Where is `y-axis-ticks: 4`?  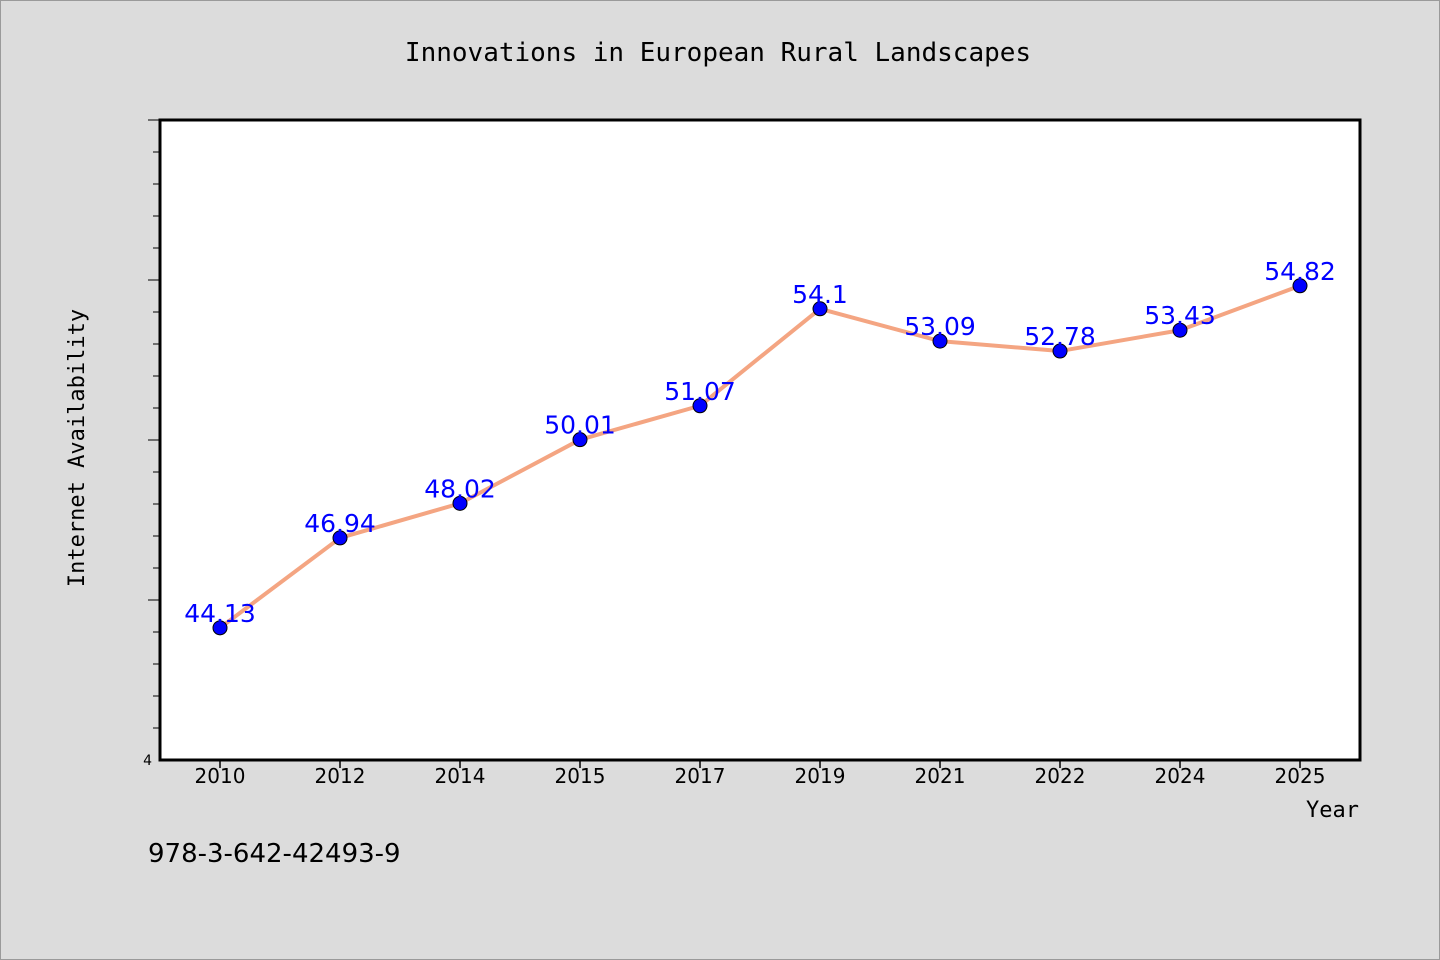 y-axis-ticks: 4 is located at coordinates (151, 444).